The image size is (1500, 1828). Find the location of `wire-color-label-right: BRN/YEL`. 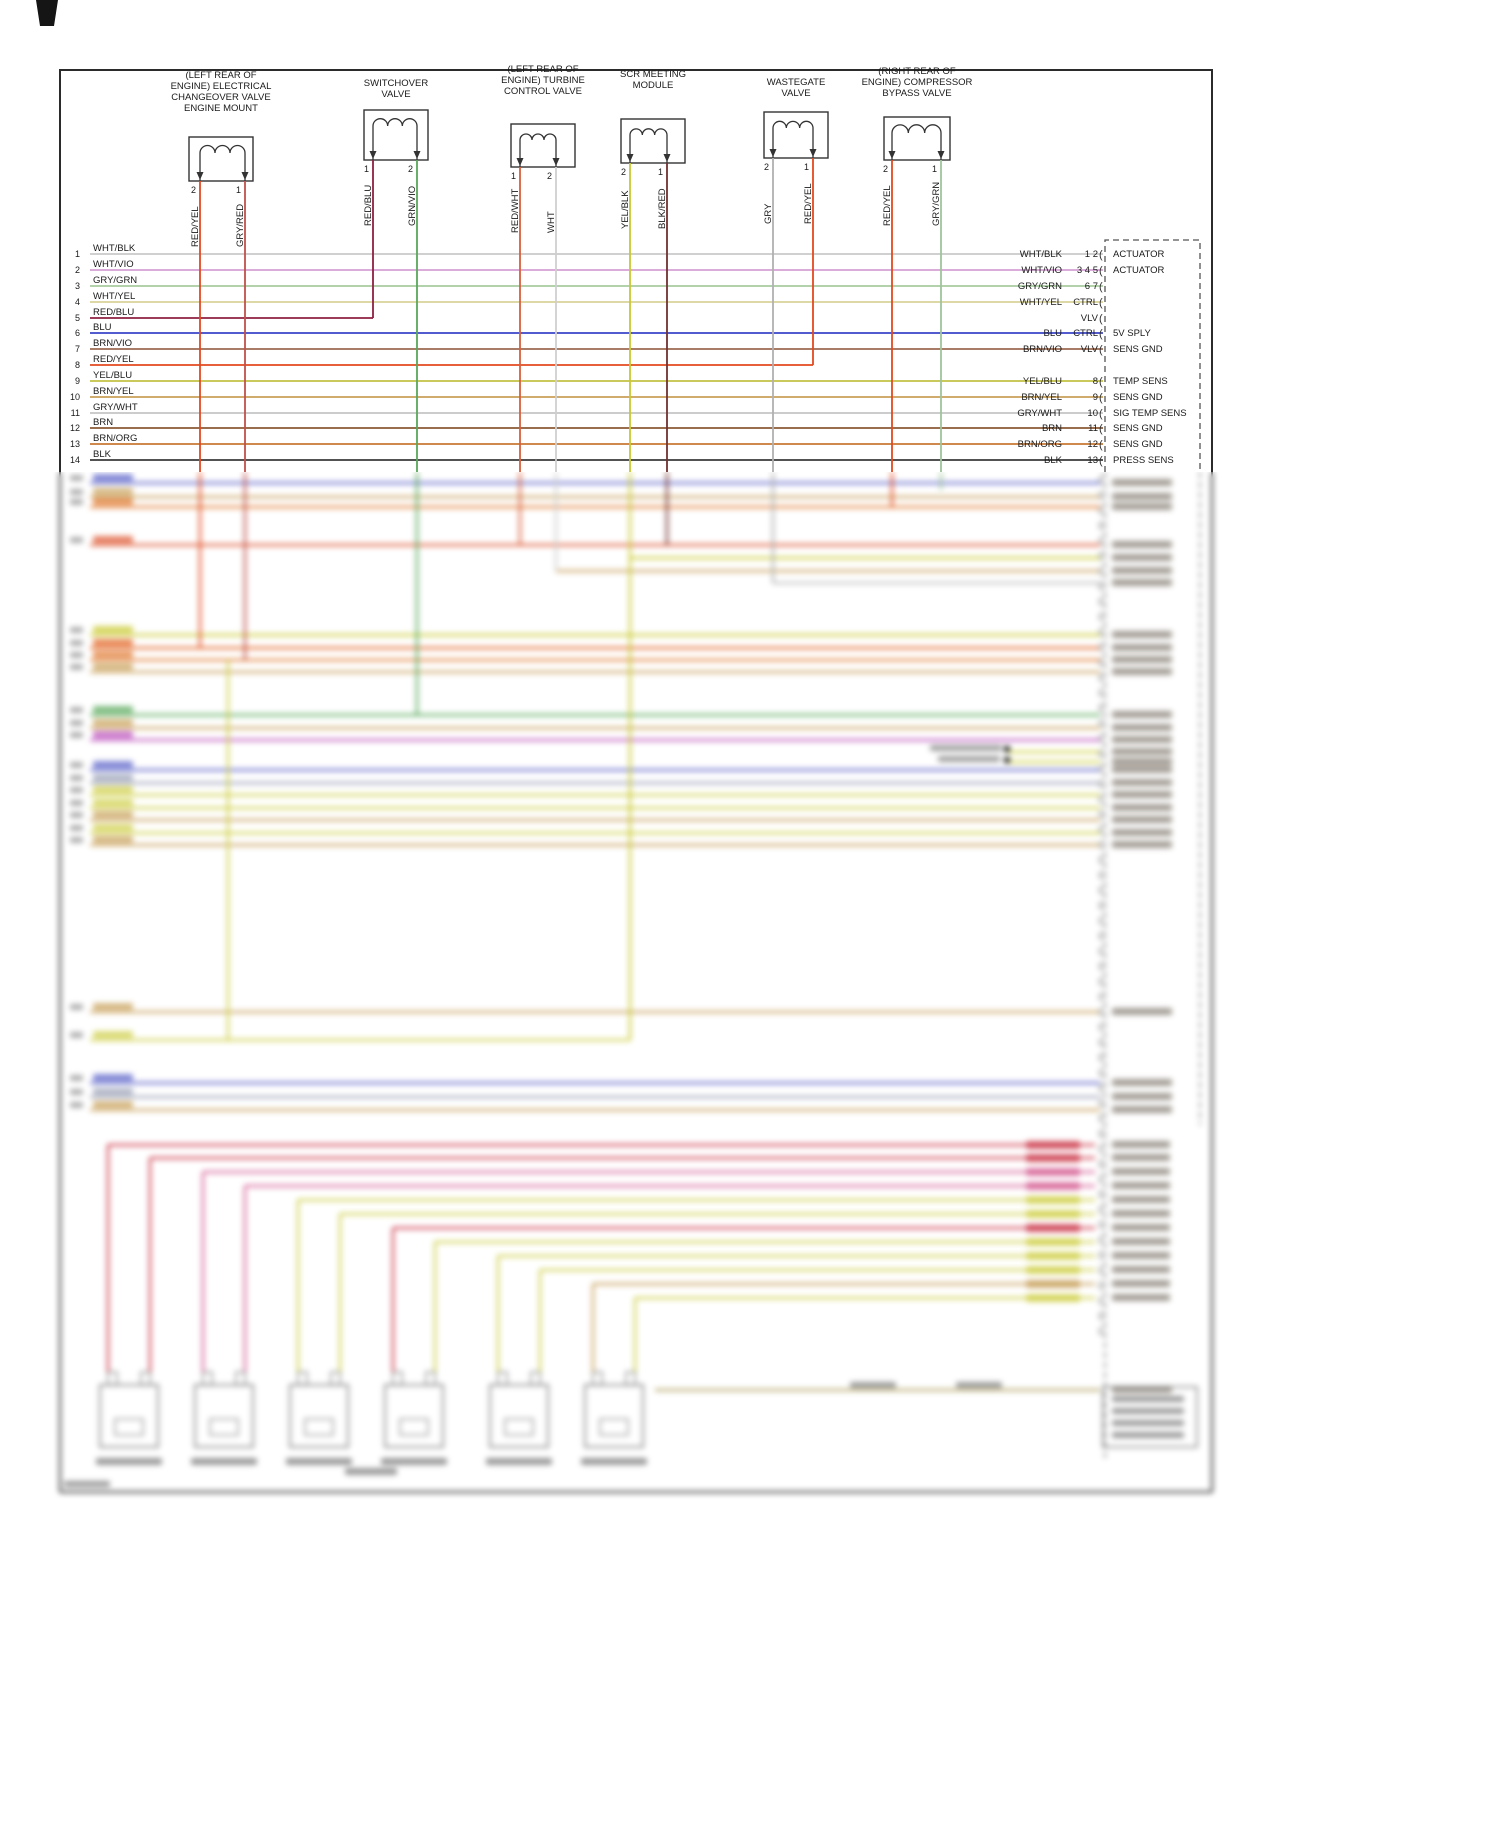

wire-color-label-right: BRN/YEL is located at coordinates (1041, 397).